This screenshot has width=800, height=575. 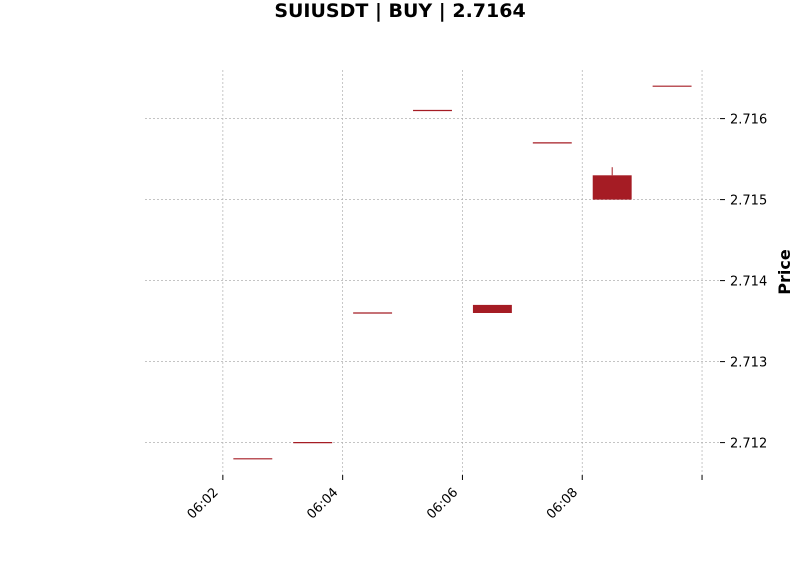 What do you see at coordinates (748, 282) in the screenshot?
I see `y-tick-label: 2.714` at bounding box center [748, 282].